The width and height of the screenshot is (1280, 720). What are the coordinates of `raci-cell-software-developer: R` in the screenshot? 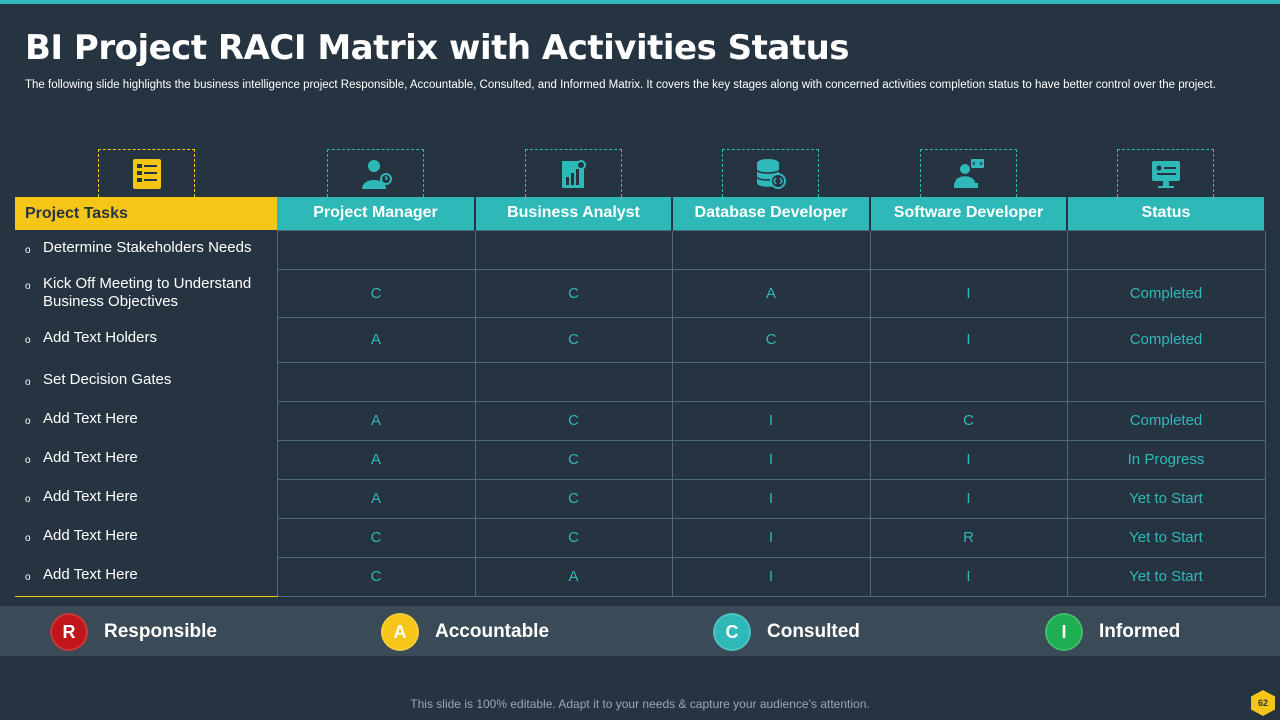 It's located at (968, 537).